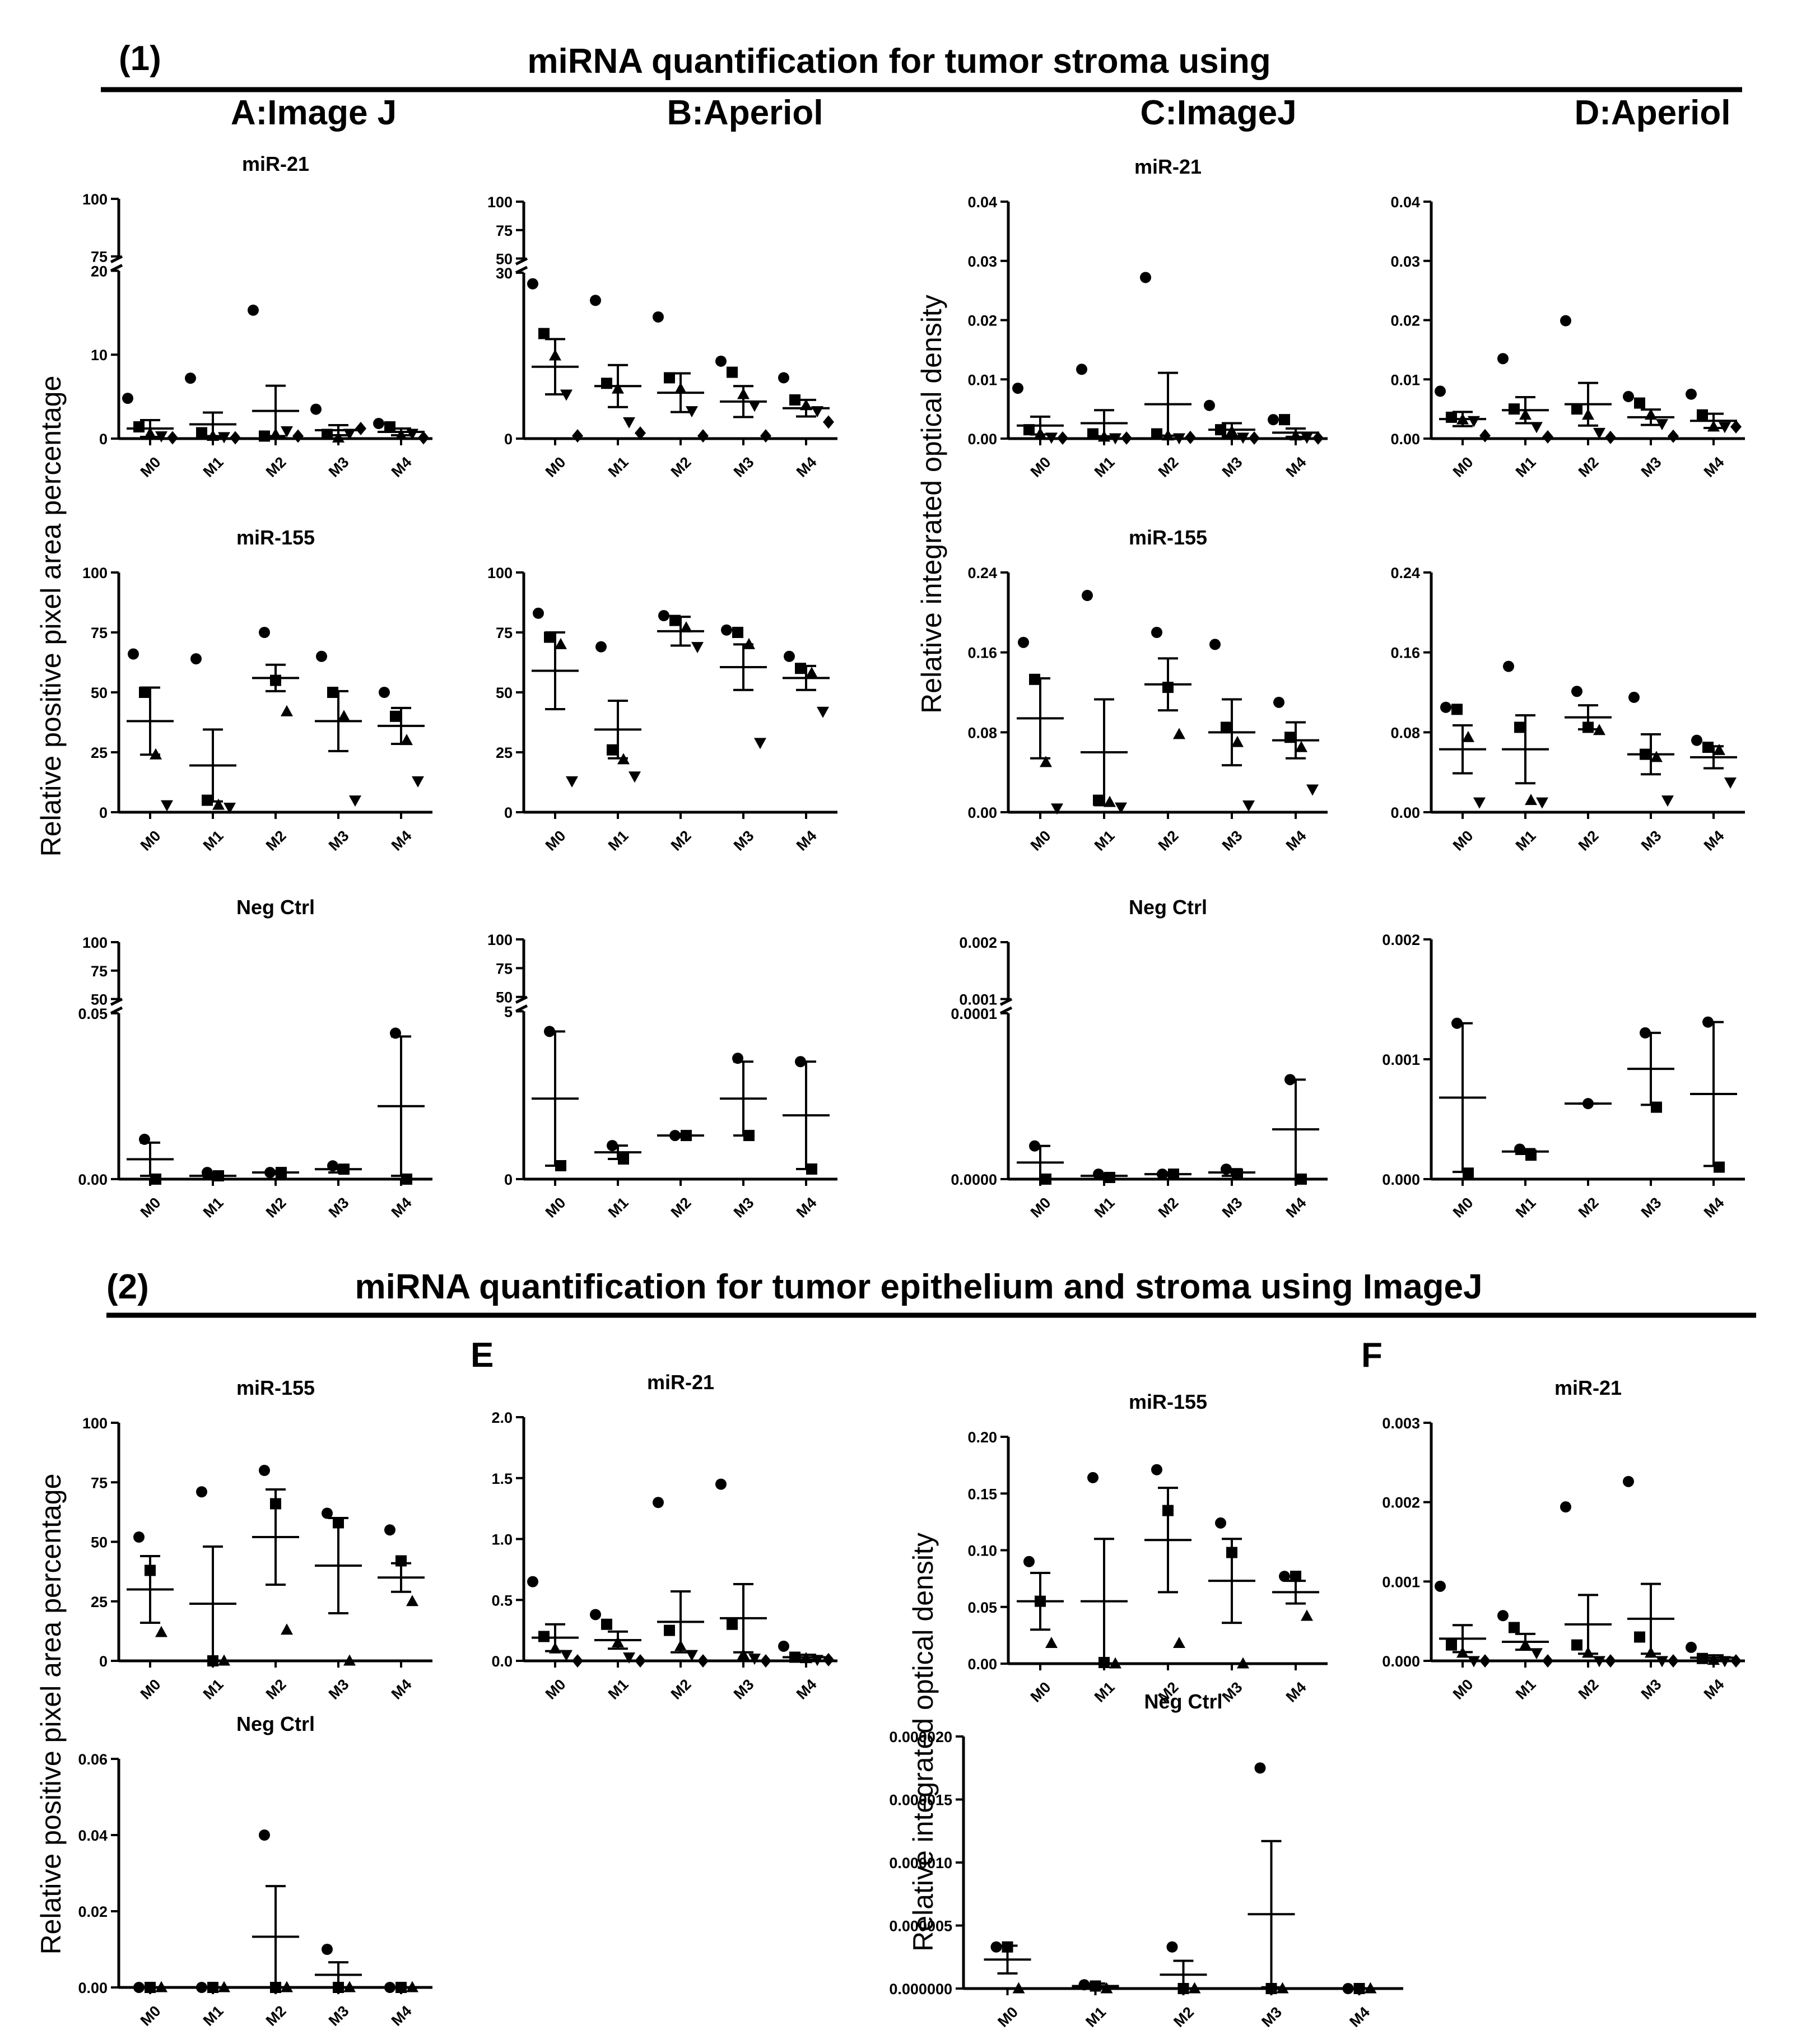 This screenshot has width=1820, height=2044. Describe the element at coordinates (99, 271) in the screenshot. I see `y-tick-label: 20` at that location.